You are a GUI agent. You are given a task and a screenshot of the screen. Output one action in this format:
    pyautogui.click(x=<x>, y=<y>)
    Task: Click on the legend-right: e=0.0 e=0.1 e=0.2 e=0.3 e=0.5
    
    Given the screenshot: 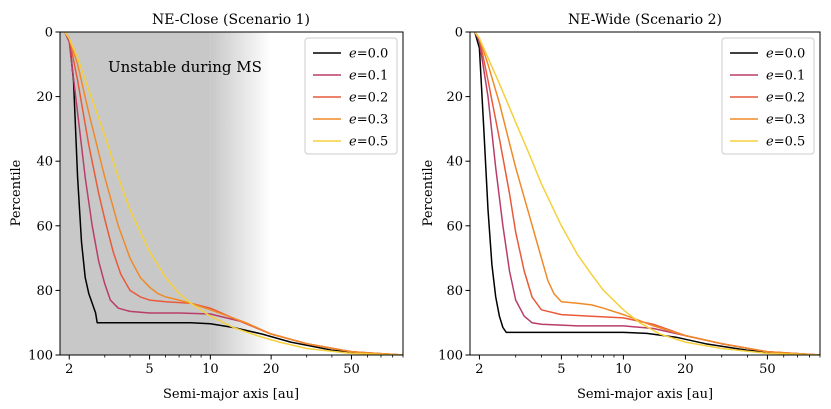 What is the action you would take?
    pyautogui.click(x=768, y=96)
    